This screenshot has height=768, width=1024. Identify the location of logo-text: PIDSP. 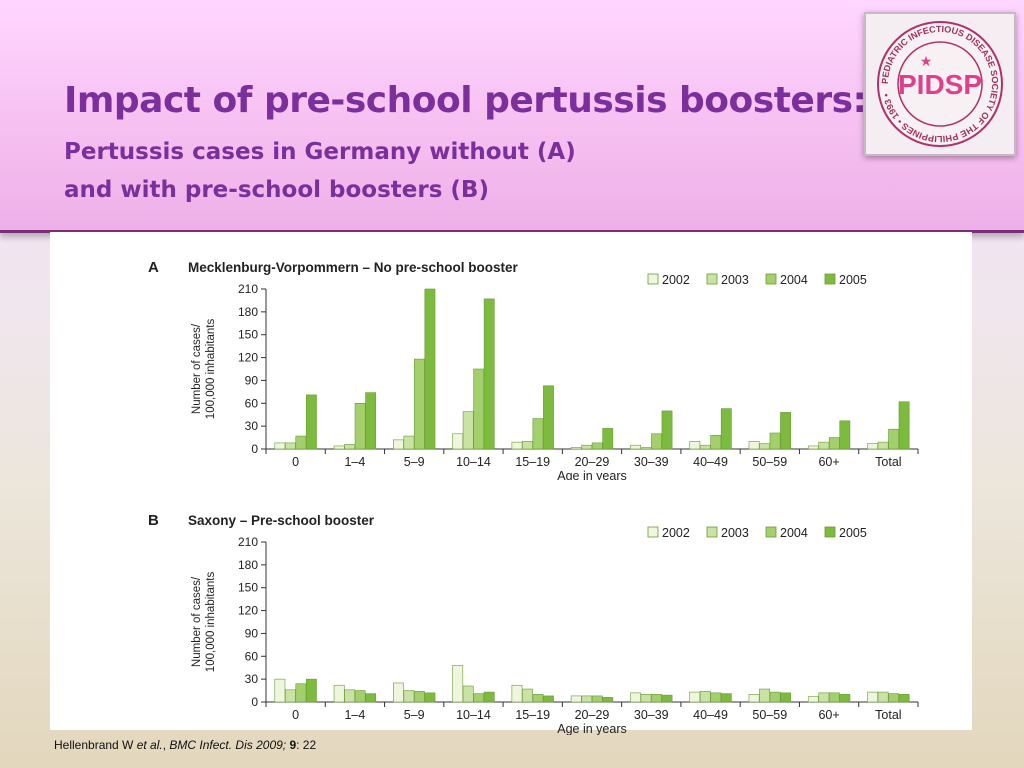
(940, 84).